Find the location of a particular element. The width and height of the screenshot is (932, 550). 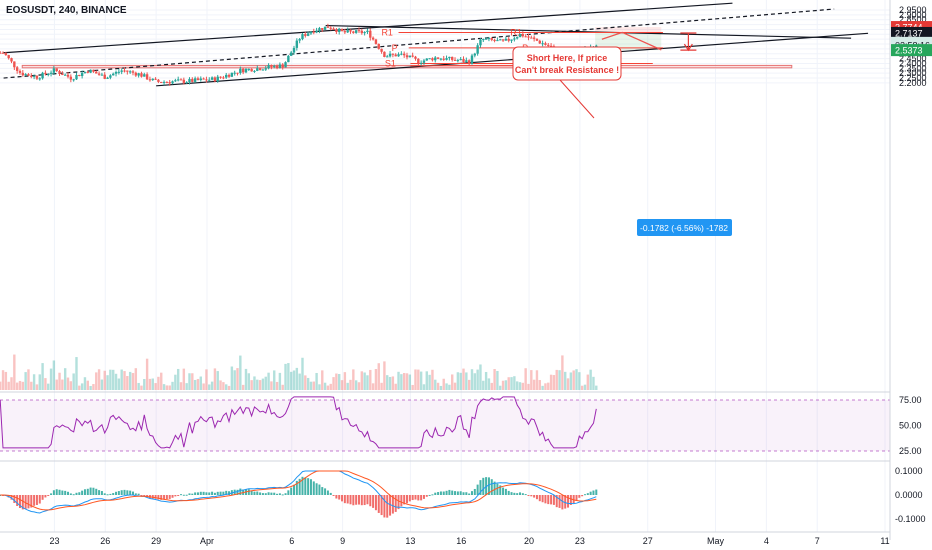

trend-lines is located at coordinates (436, 44).